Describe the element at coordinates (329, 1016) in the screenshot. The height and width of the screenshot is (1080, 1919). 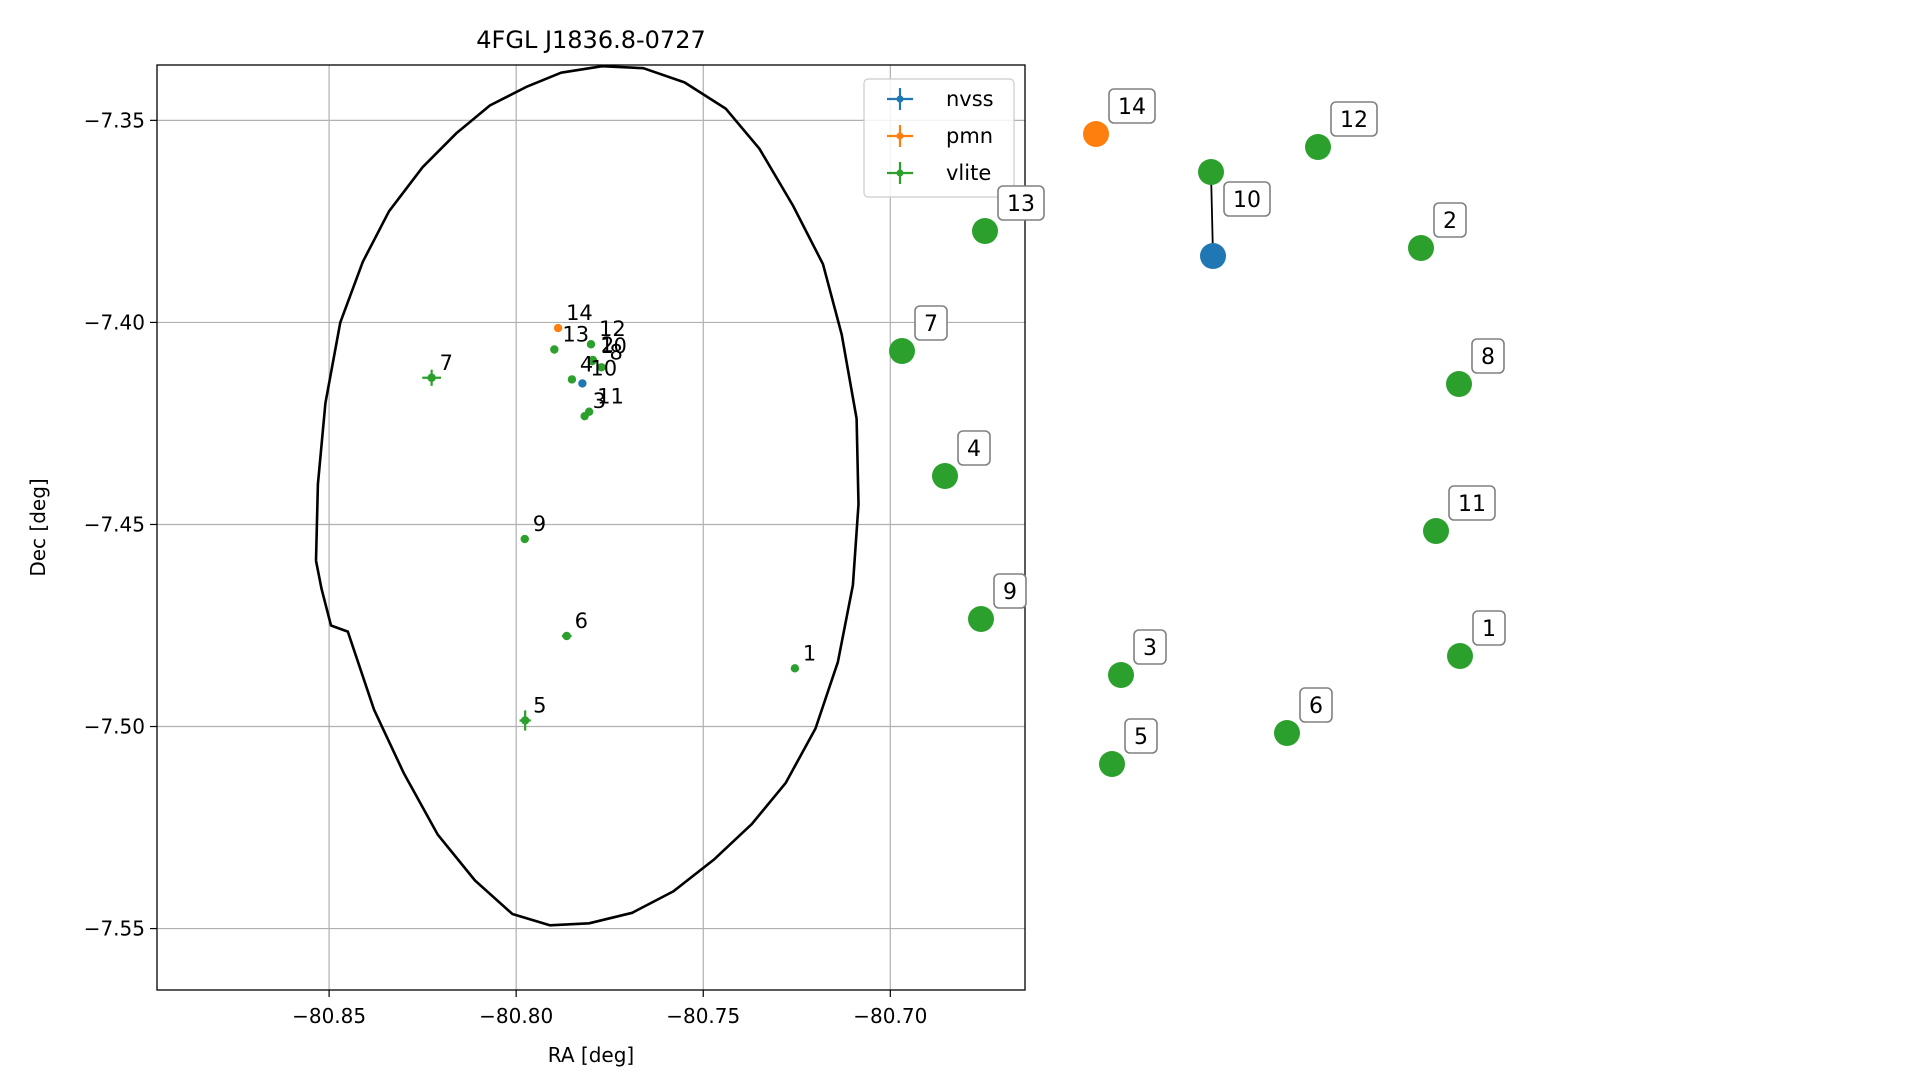
I see `x-tick-label: −80.85` at that location.